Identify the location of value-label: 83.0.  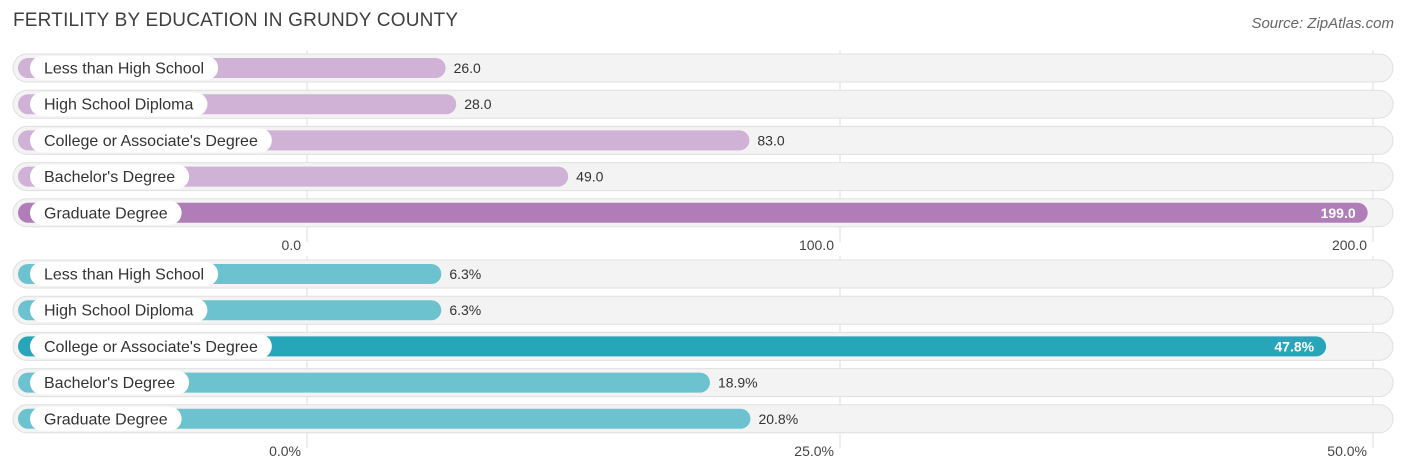
(770, 140).